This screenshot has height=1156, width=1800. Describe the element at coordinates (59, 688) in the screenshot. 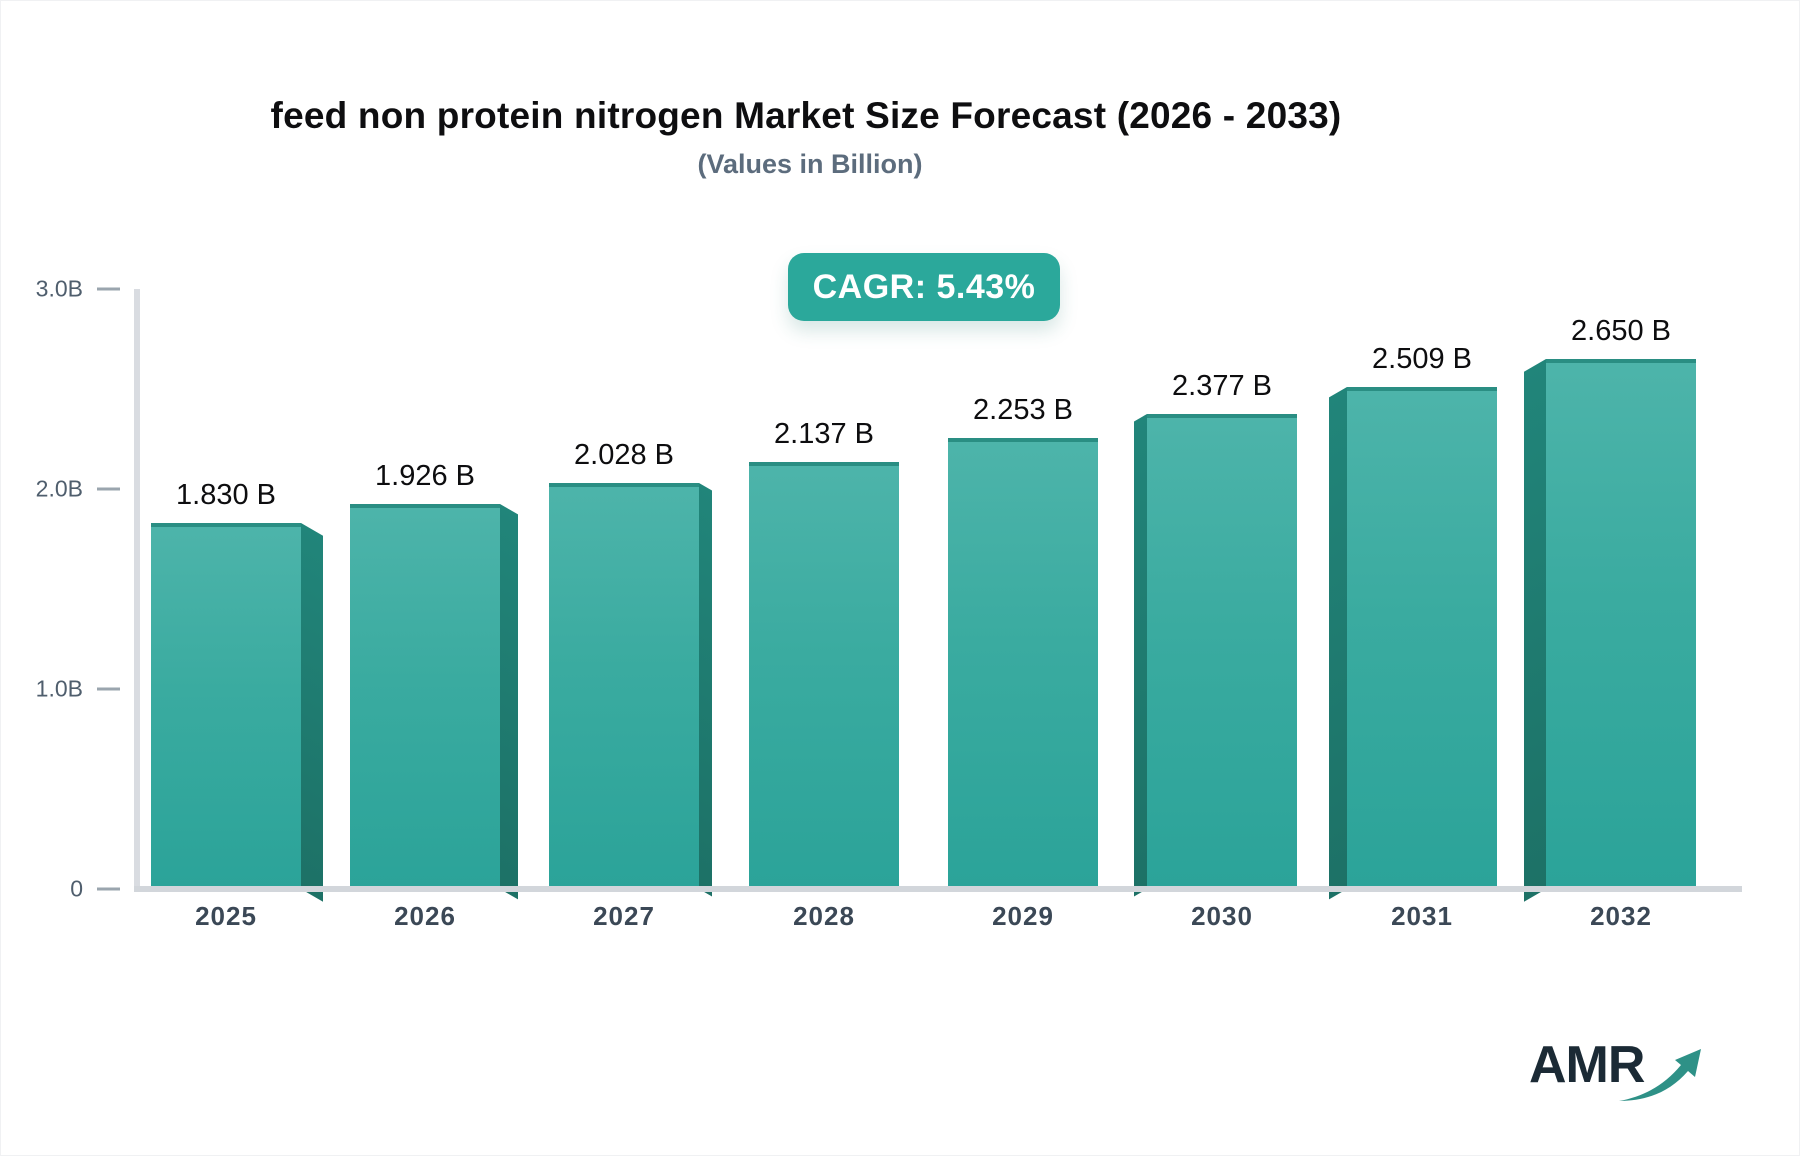

I see `y-tick-label: 1.0B` at that location.